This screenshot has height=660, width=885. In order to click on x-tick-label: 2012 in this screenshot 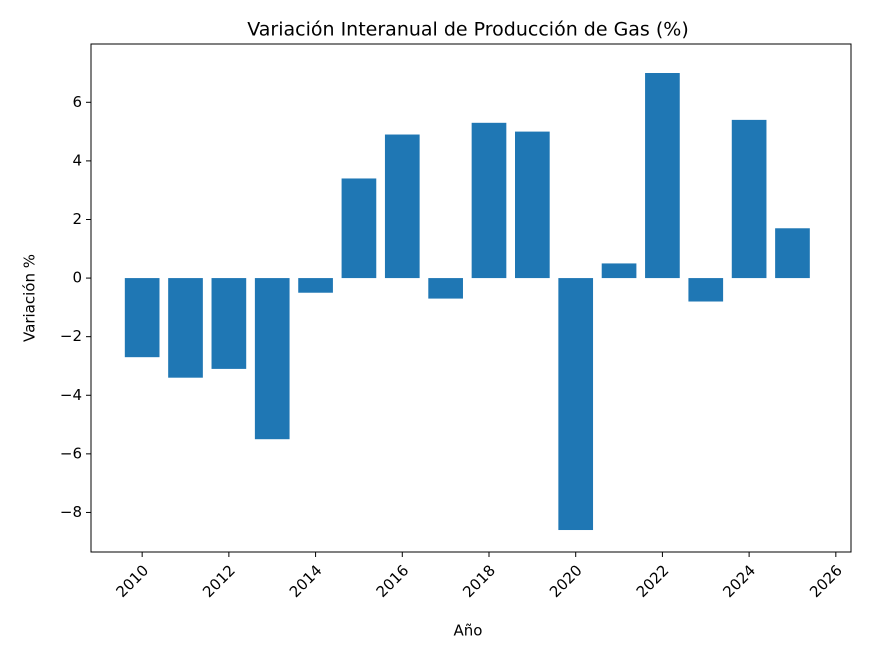, I will do `click(219, 581)`.